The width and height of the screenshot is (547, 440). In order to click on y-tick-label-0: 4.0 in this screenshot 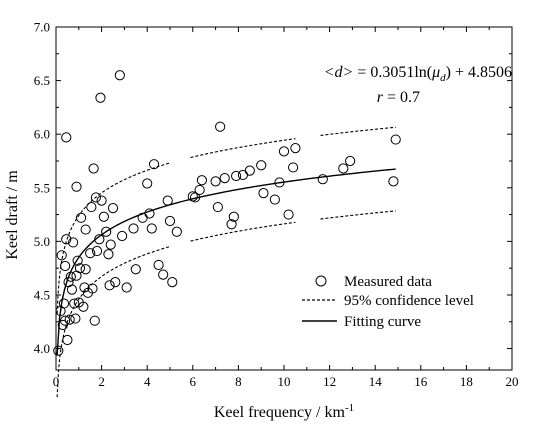, I will do `click(42, 348)`.